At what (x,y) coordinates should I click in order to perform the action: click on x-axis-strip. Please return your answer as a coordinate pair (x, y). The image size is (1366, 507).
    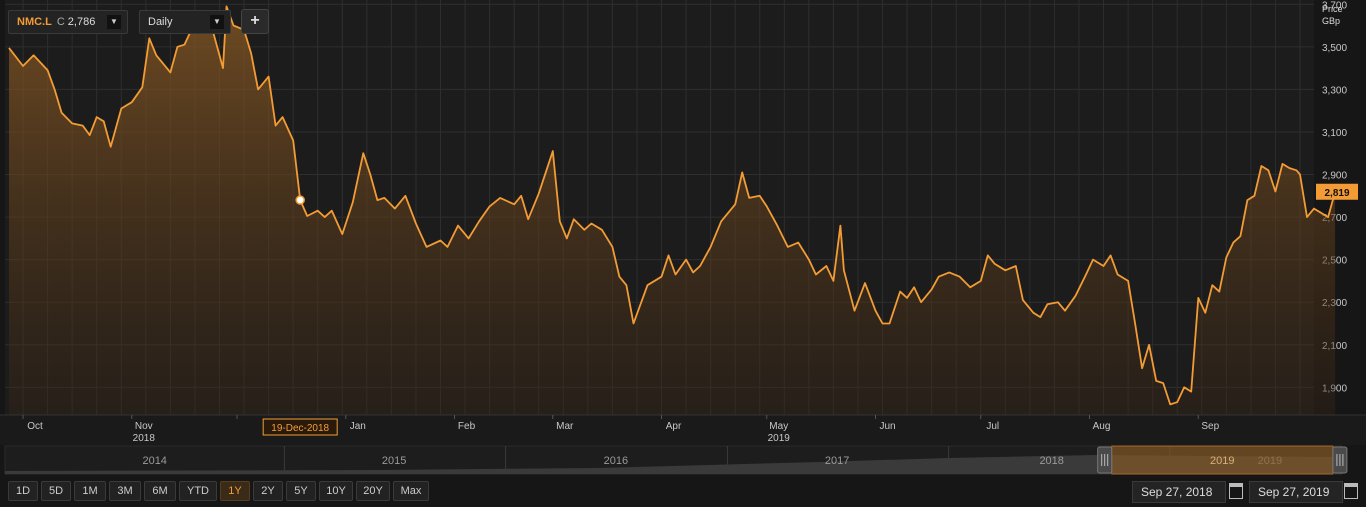
    Looking at the image, I should click on (683, 430).